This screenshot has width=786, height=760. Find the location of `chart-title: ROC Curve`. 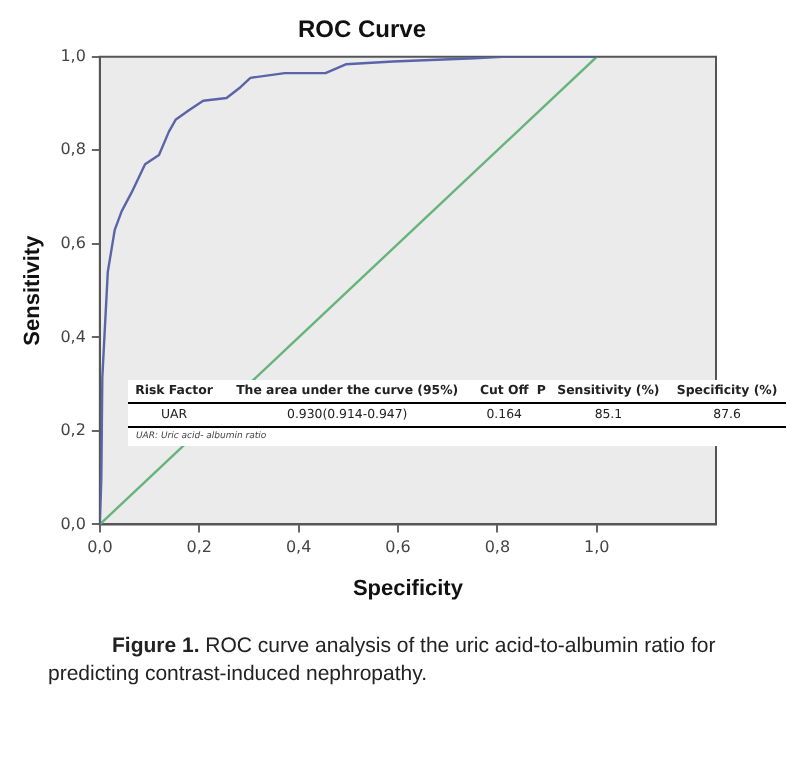

chart-title: ROC Curve is located at coordinates (362, 29).